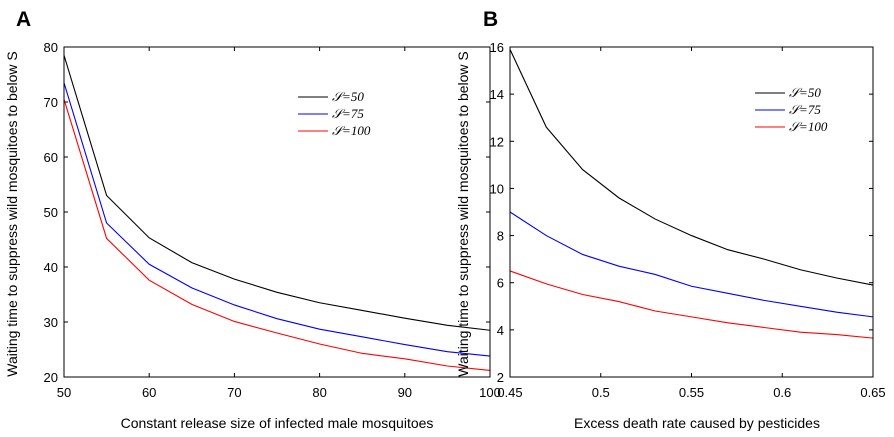  Describe the element at coordinates (500, 236) in the screenshot. I see `panel-b-y-tick-label: 8` at that location.